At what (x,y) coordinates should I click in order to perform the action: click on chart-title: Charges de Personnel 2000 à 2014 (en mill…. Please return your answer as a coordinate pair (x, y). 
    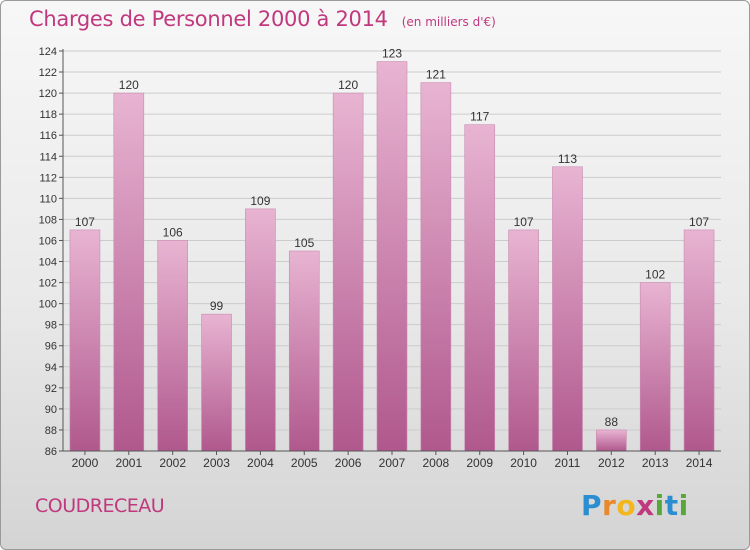
    Looking at the image, I should click on (262, 19).